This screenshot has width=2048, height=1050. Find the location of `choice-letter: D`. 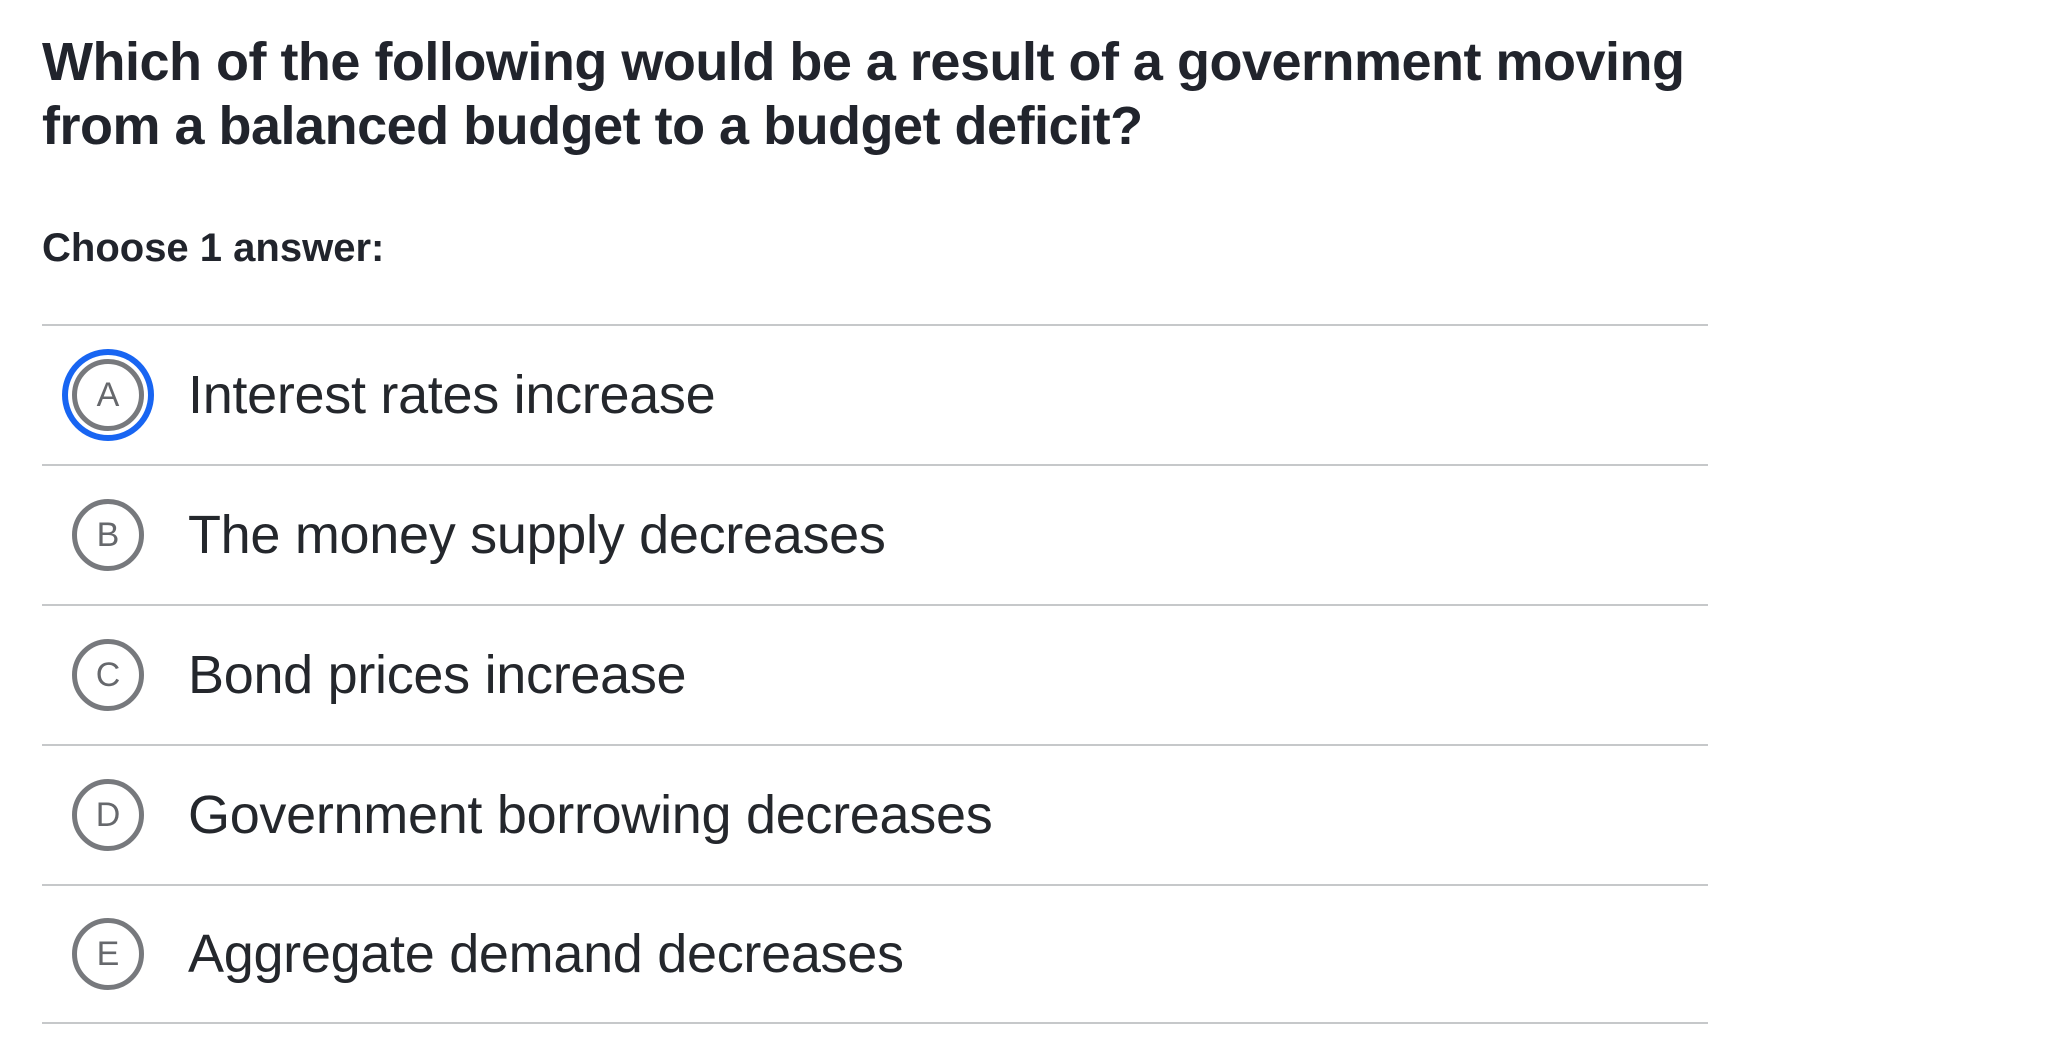

choice-letter: D is located at coordinates (108, 815).